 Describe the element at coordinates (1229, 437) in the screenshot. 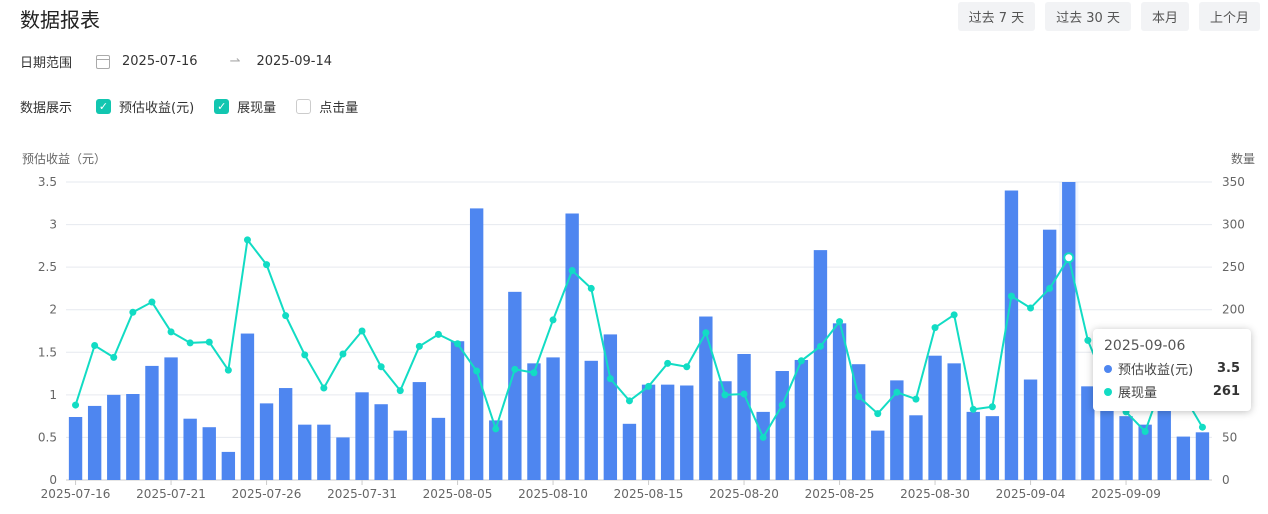

I see `y-right-tick-label: 50` at that location.